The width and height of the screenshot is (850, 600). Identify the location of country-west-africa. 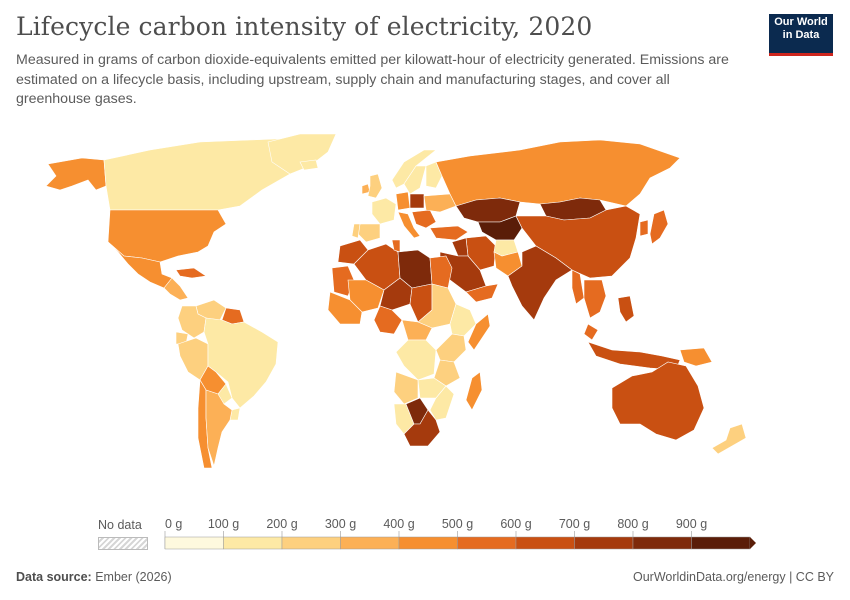
(345, 308).